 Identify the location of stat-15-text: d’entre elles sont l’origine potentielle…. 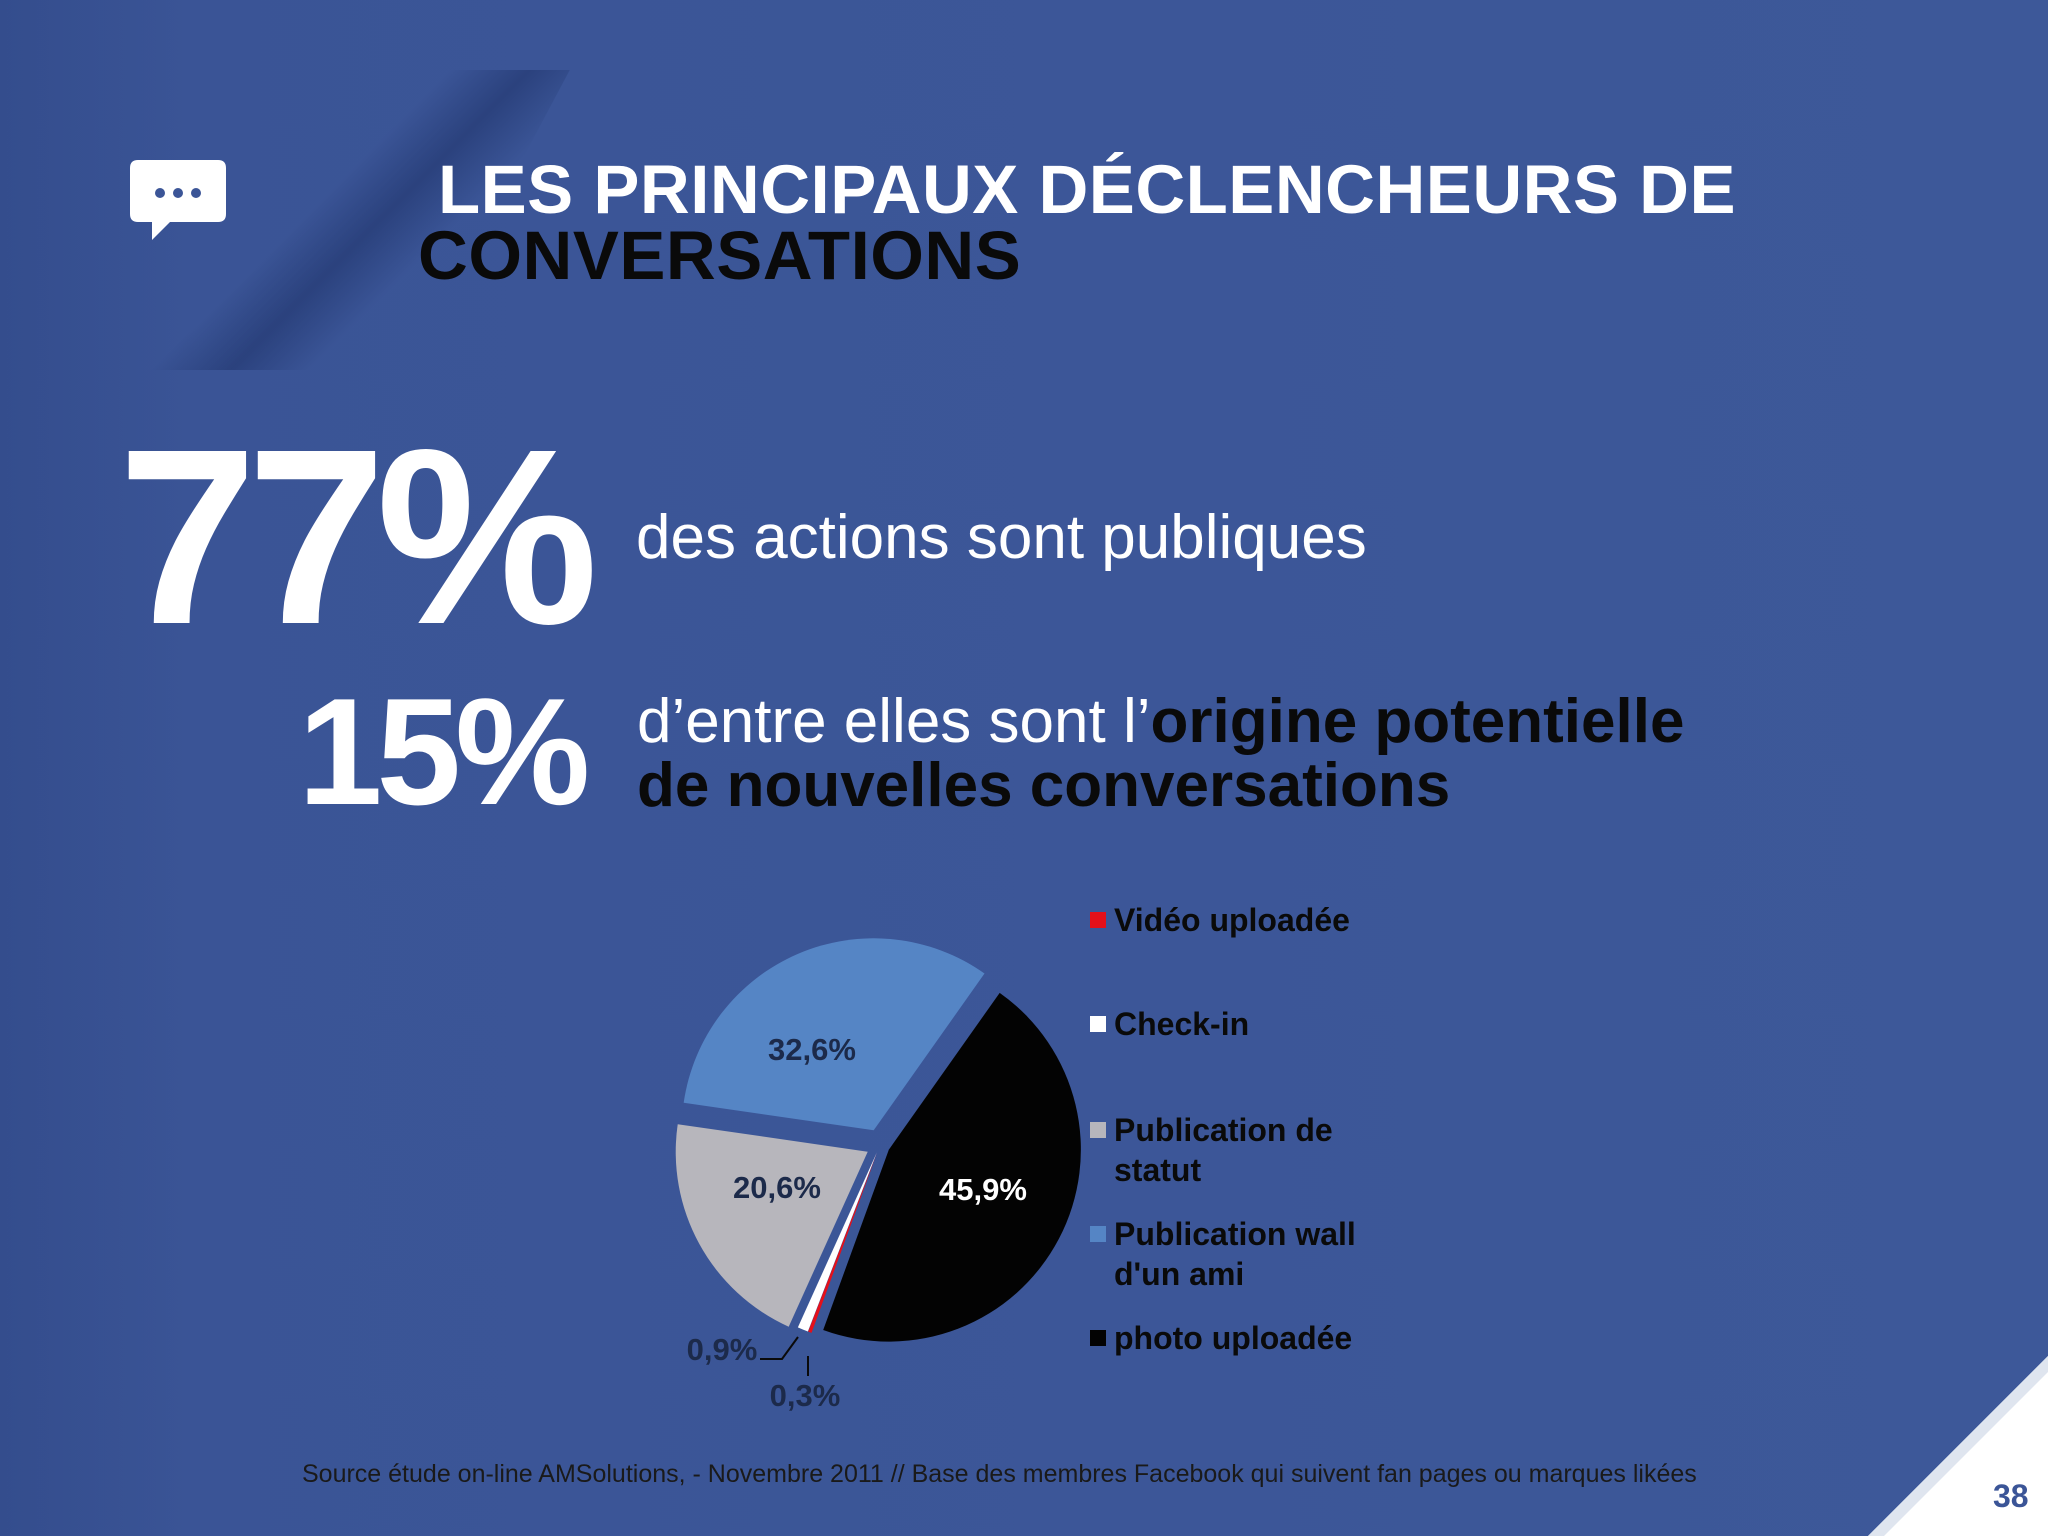
(1160, 754).